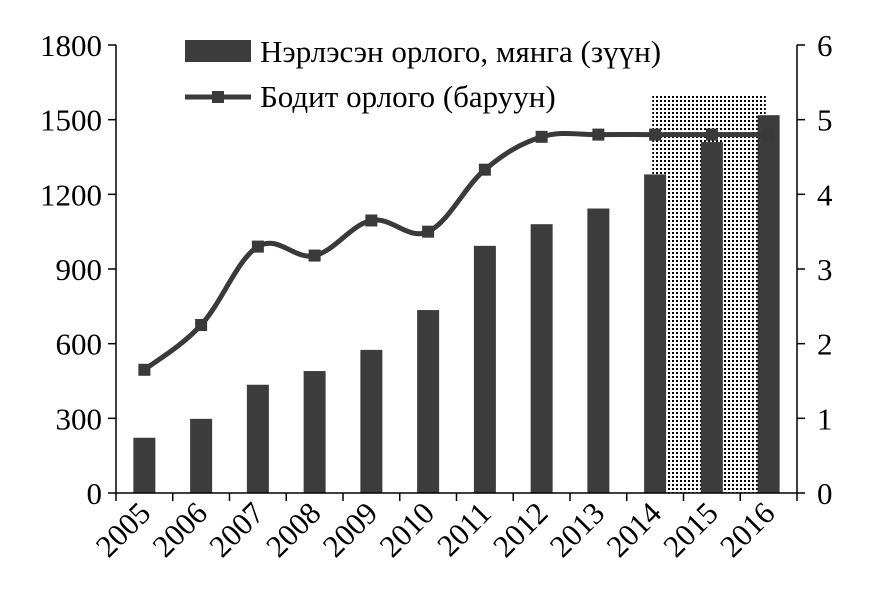 The width and height of the screenshot is (872, 611). Describe the element at coordinates (371, 220) in the screenshot. I see `line-marker-2009` at that location.